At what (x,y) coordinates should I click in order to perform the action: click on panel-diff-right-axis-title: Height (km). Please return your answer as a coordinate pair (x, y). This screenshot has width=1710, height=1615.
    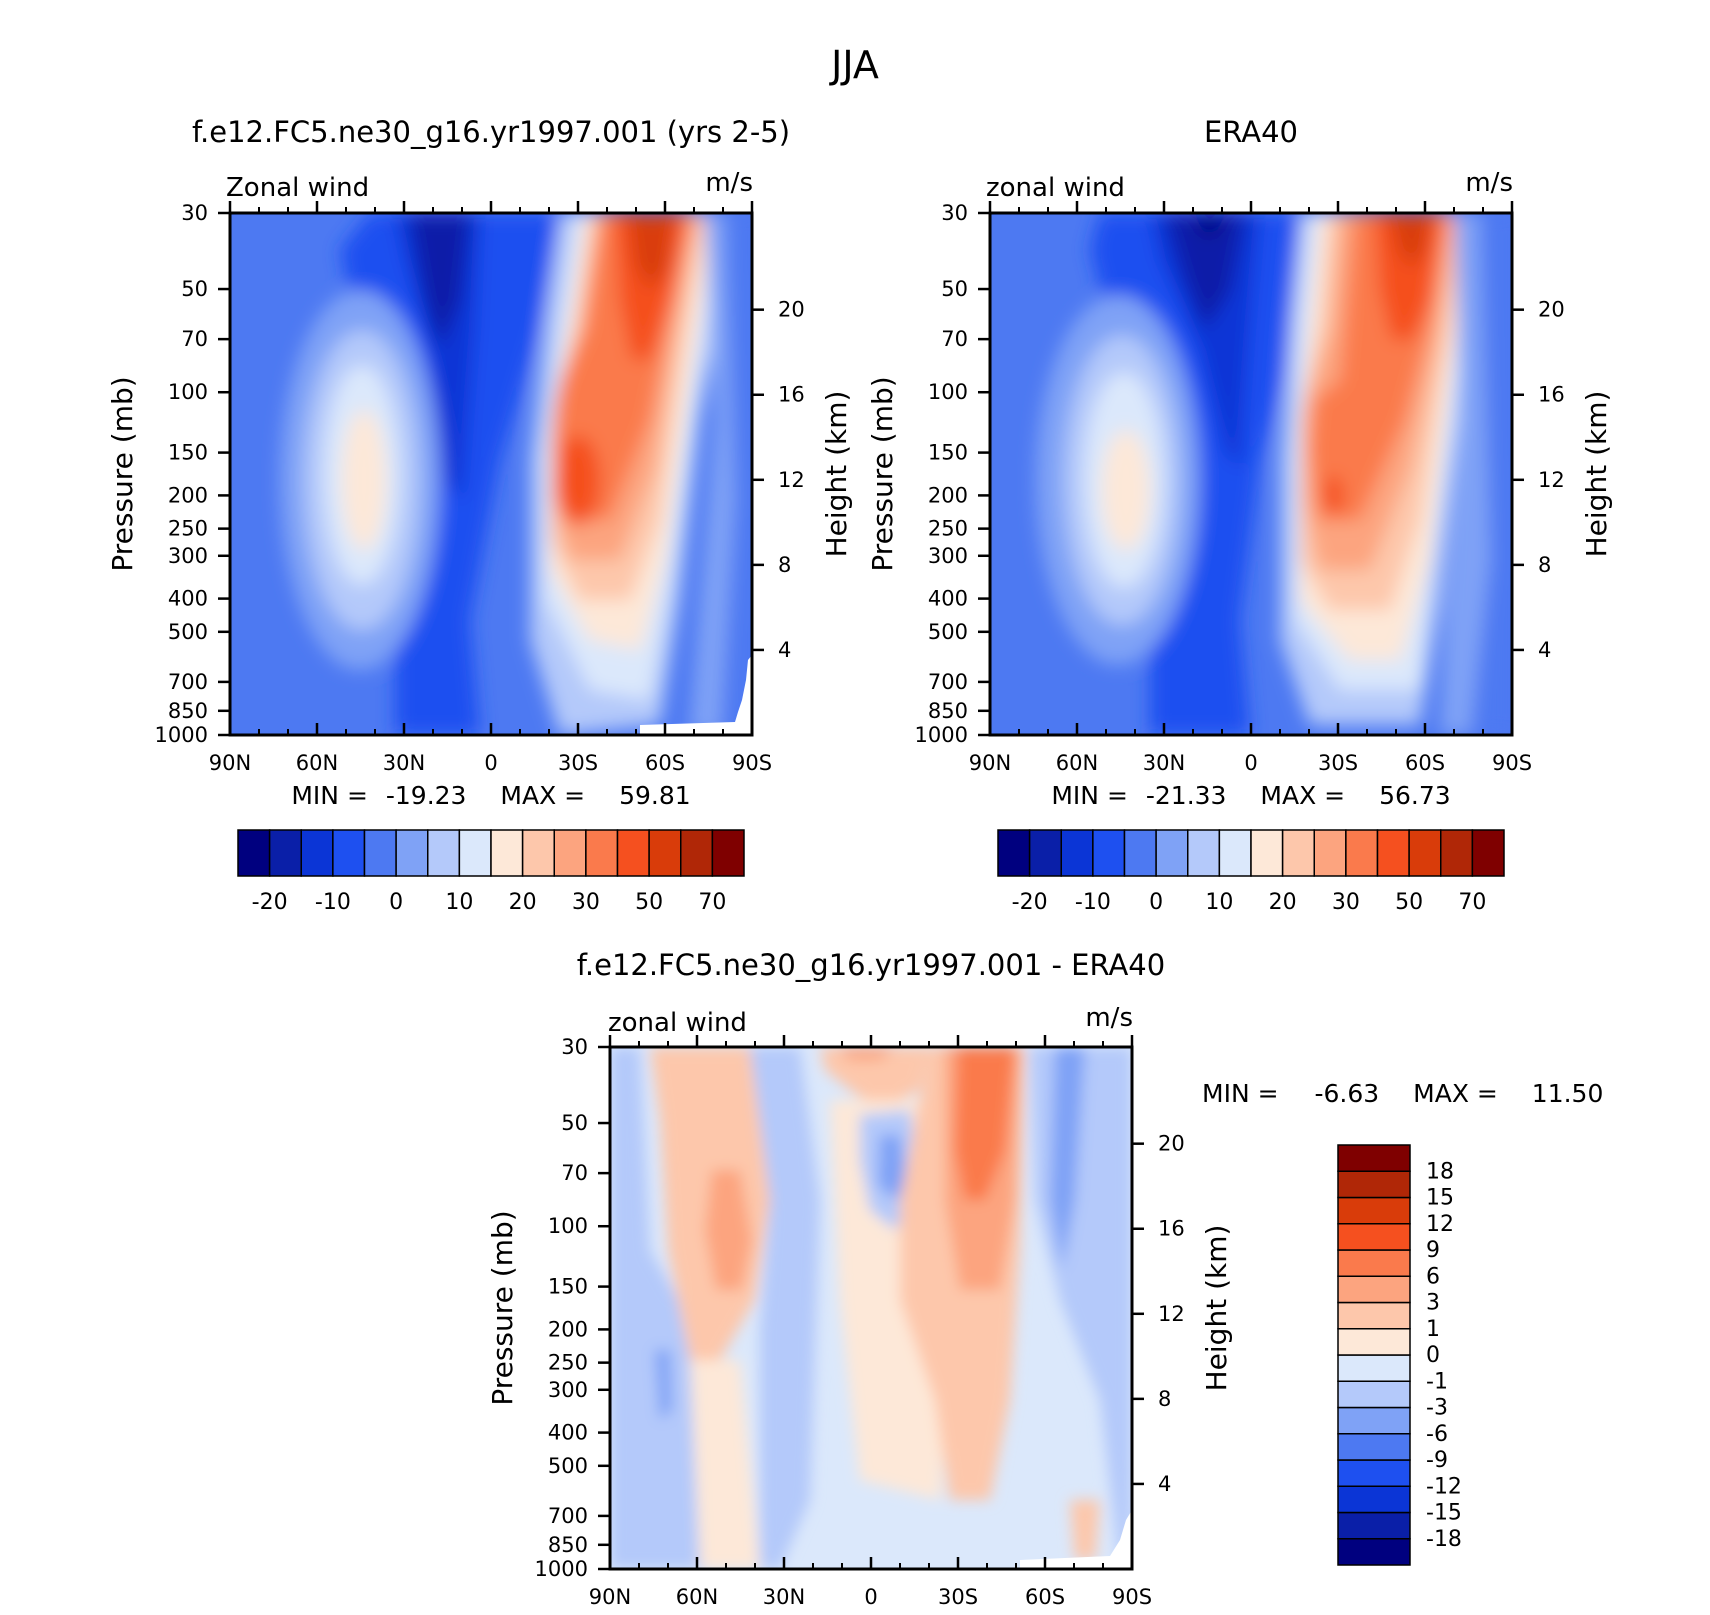
    Looking at the image, I should click on (1216, 1308).